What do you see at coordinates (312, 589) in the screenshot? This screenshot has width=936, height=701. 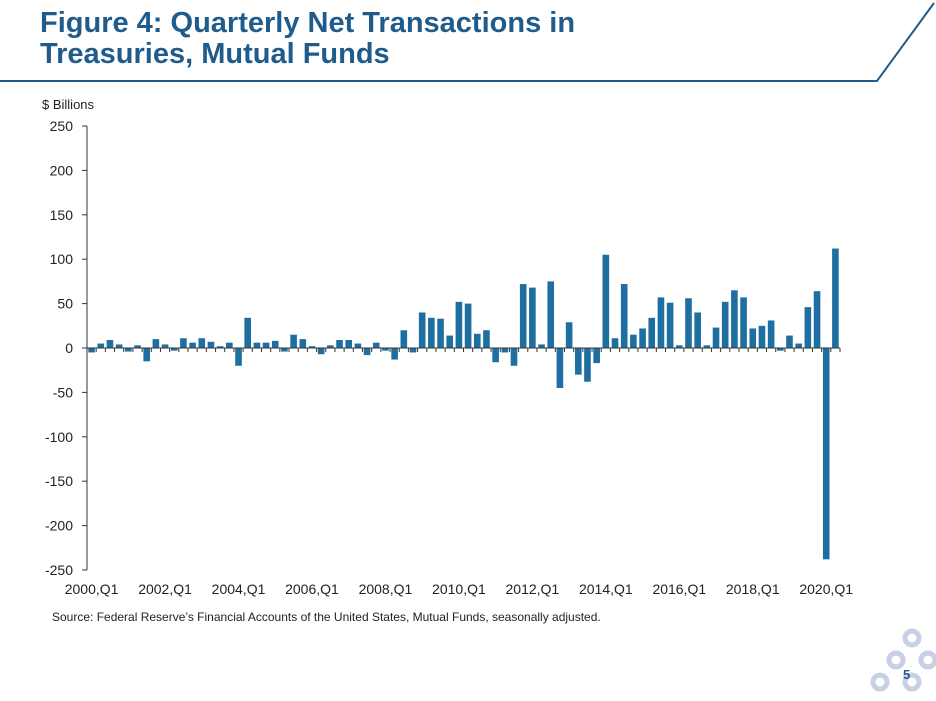 I see `x-tick-label: 2006,Q1` at bounding box center [312, 589].